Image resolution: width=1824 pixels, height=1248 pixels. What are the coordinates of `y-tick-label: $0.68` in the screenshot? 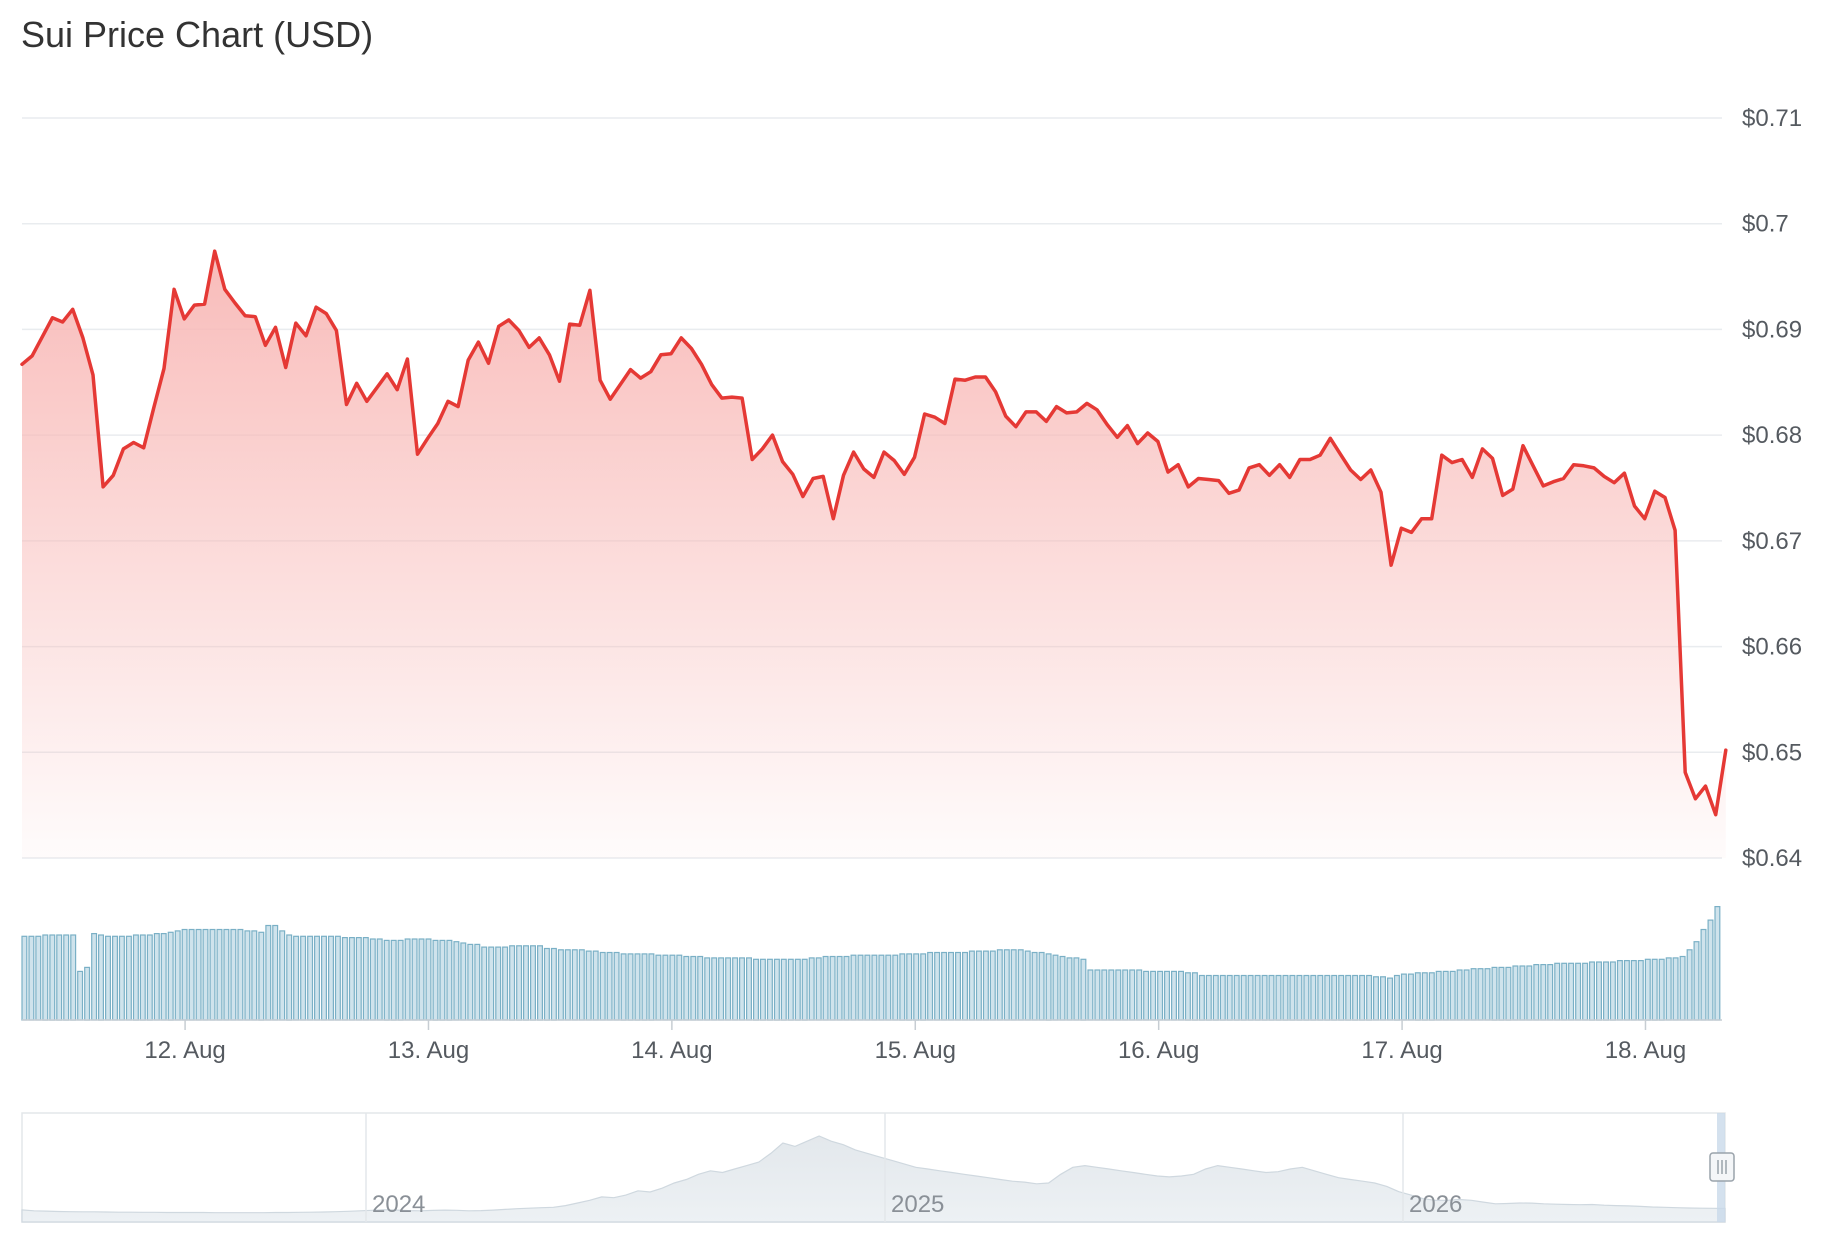 It's located at (1772, 435).